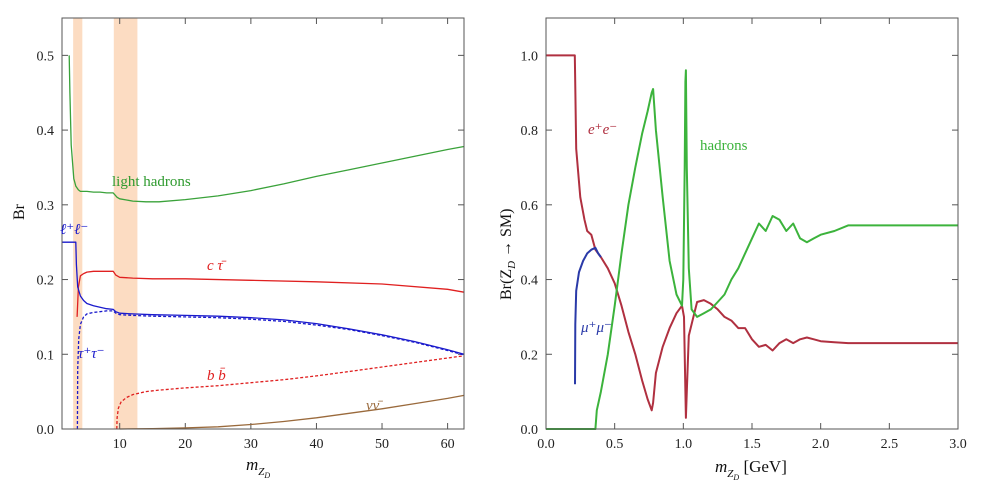 This screenshot has height=482, width=996. Describe the element at coordinates (821, 444) in the screenshot. I see `right-x-tick-label: 2.0` at that location.